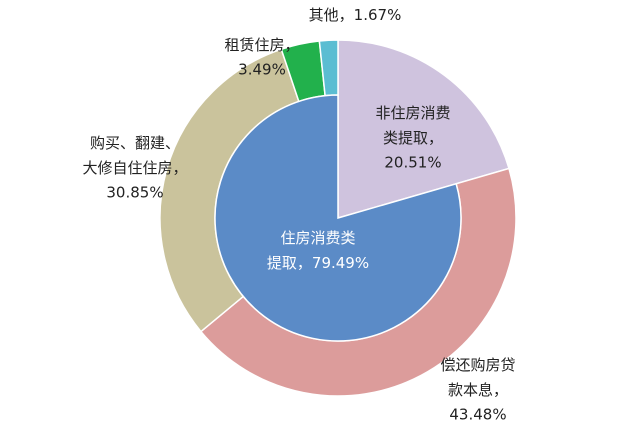 Image resolution: width=640 pixels, height=437 pixels. I want to click on slice-label-text: 款本息，, so click(478, 390).